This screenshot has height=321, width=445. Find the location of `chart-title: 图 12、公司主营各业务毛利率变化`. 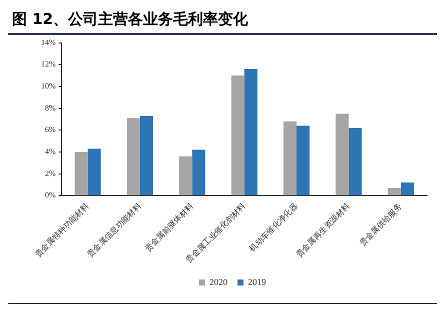

chart-title: 图 12、公司主营各业务毛利率变化 is located at coordinates (222, 21).